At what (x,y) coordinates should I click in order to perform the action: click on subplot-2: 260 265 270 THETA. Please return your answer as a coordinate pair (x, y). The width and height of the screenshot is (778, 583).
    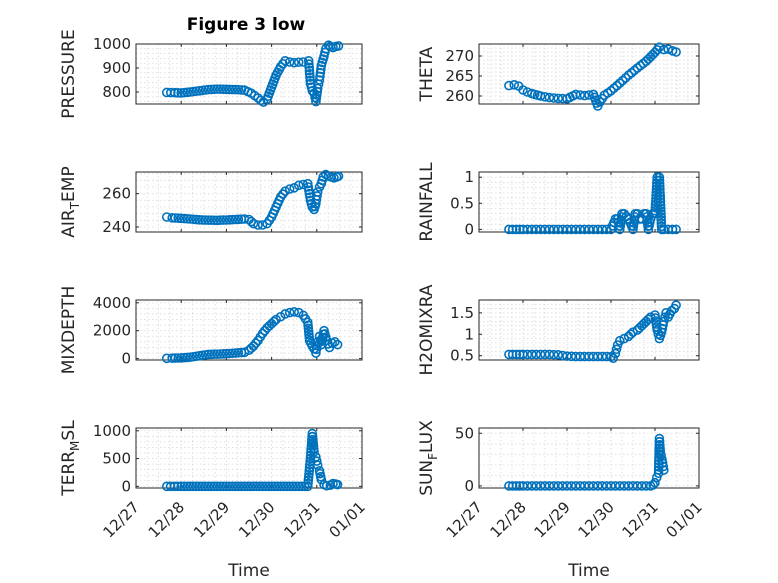
    Looking at the image, I should click on (558, 76).